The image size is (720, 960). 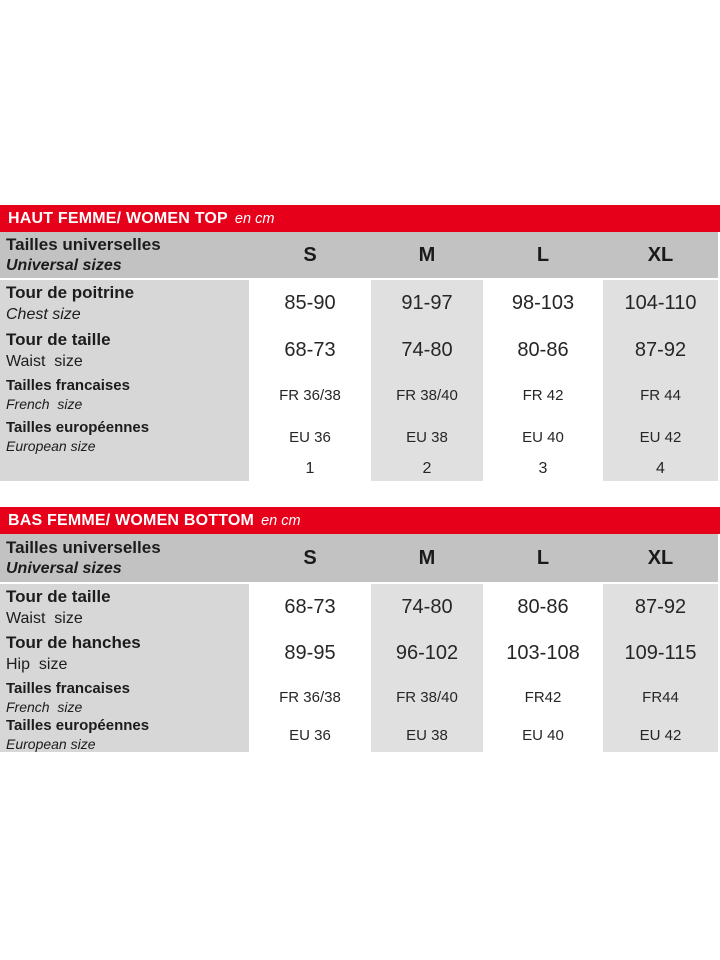 I want to click on row-label-hip: Tour de hanches Hip size, so click(x=124, y=653).